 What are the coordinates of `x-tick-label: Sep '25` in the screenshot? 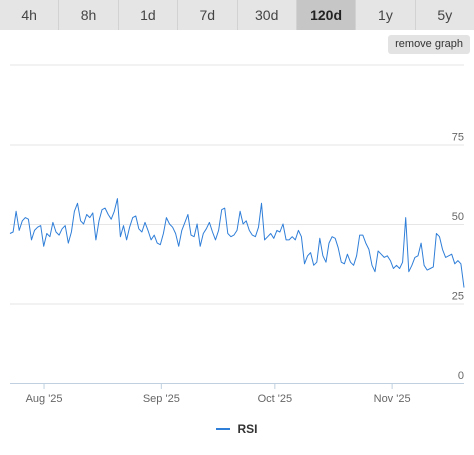 It's located at (161, 399).